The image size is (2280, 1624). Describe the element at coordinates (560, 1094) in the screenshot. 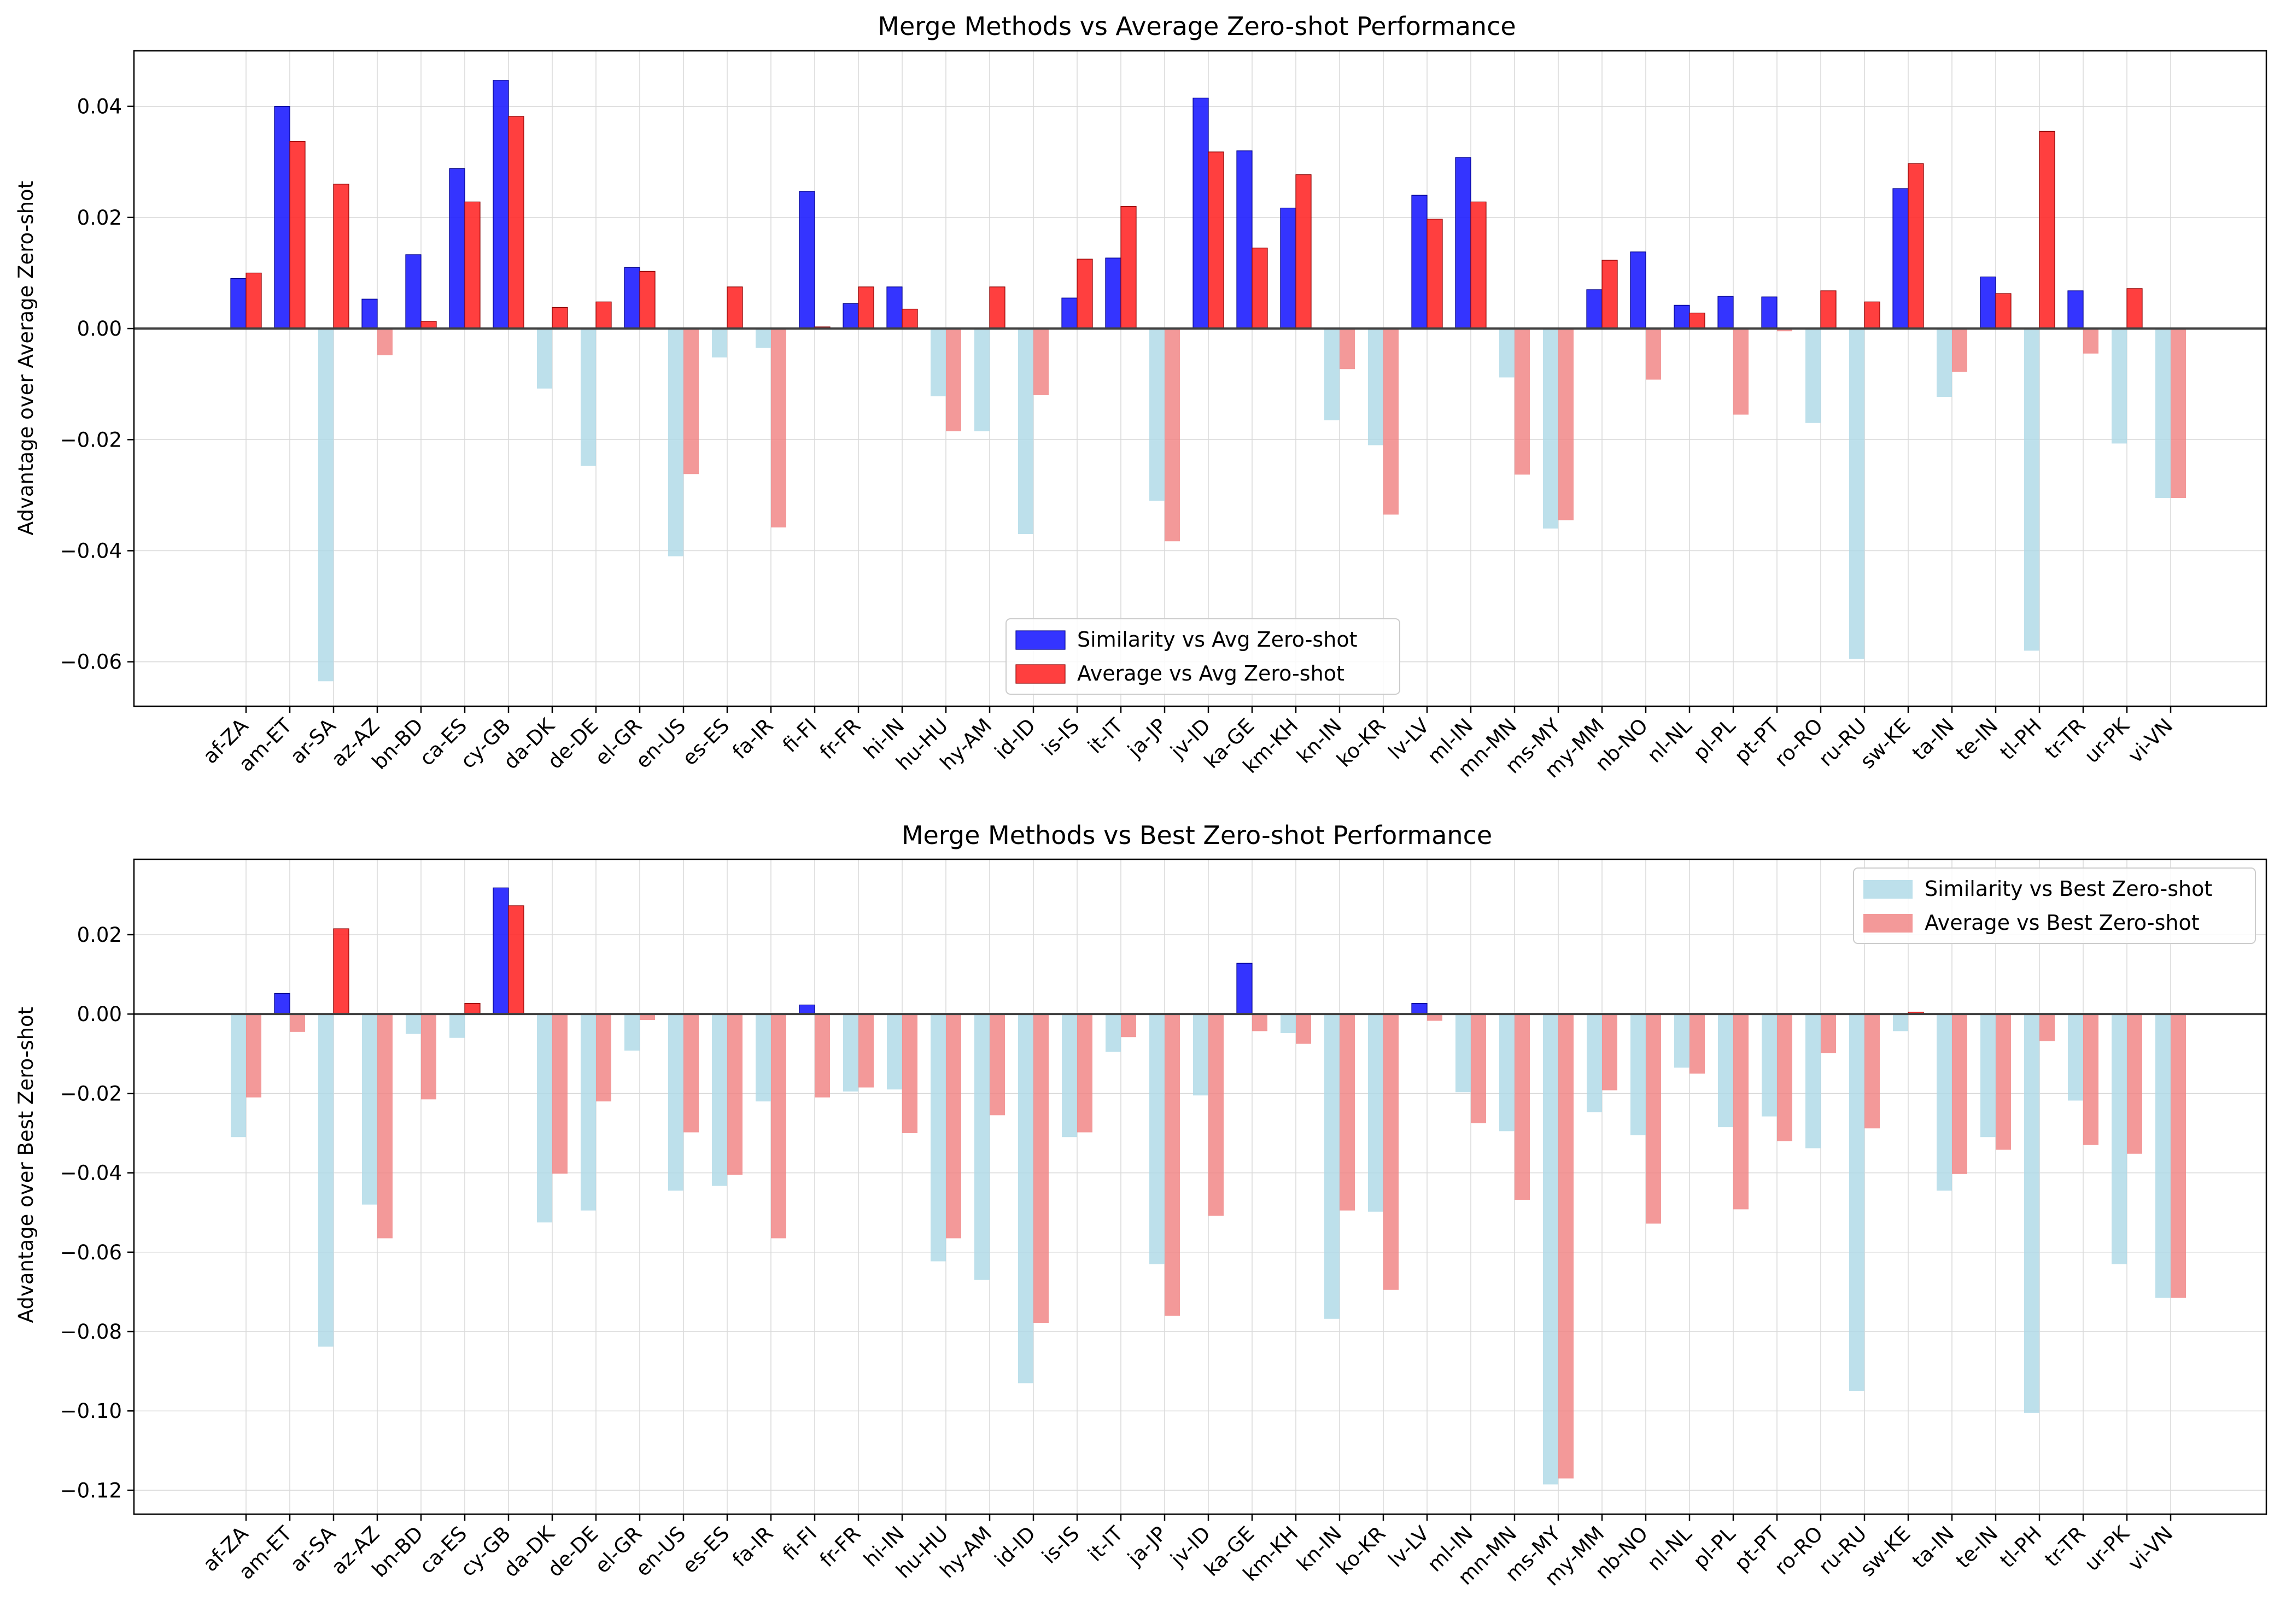

I see `bar-average-da-DK` at that location.